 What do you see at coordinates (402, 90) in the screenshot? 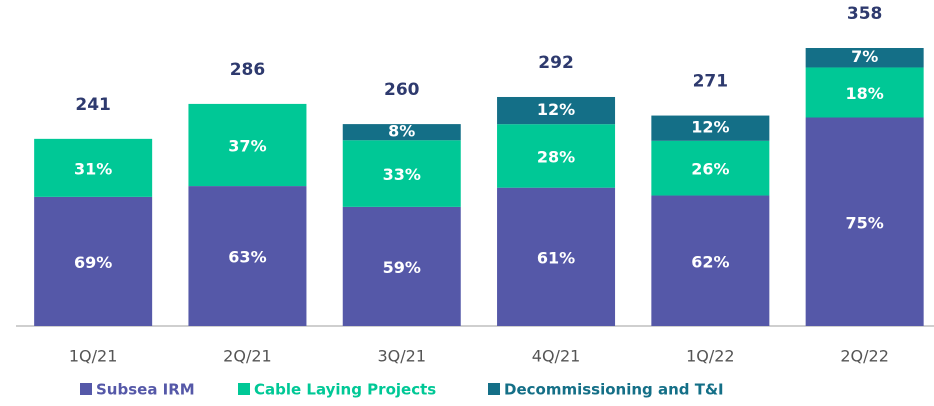
I see `total-label: 260` at bounding box center [402, 90].